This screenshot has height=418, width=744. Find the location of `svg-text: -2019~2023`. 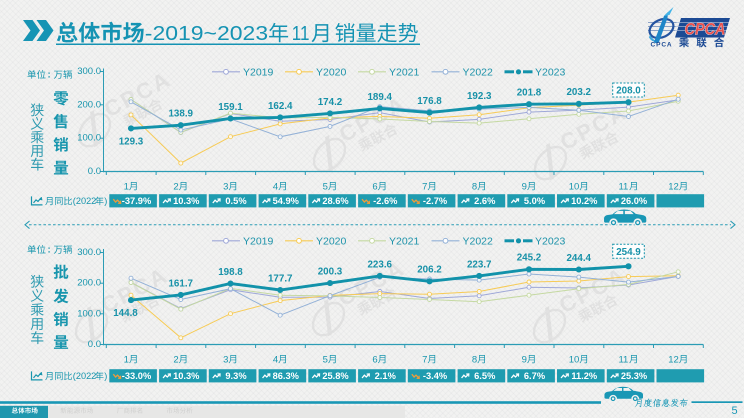

svg-text: -2019~2023 is located at coordinates (206, 34).